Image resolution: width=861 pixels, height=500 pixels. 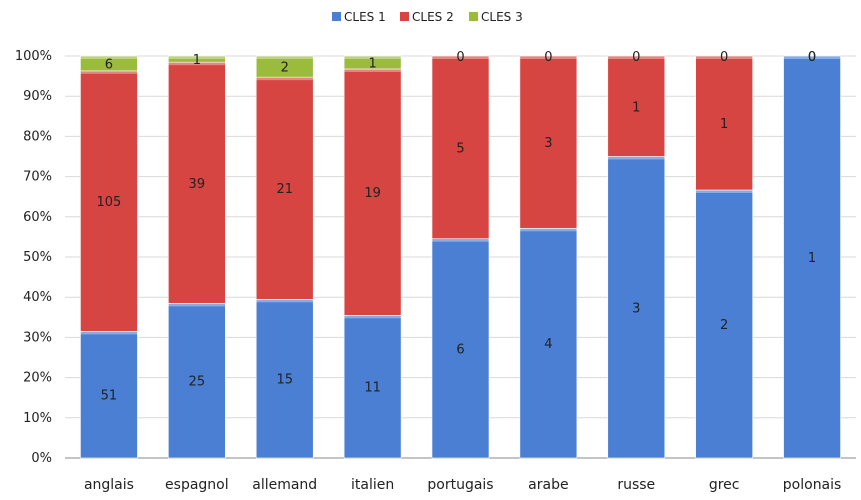 I want to click on x-category-label: portugais, so click(x=460, y=485).